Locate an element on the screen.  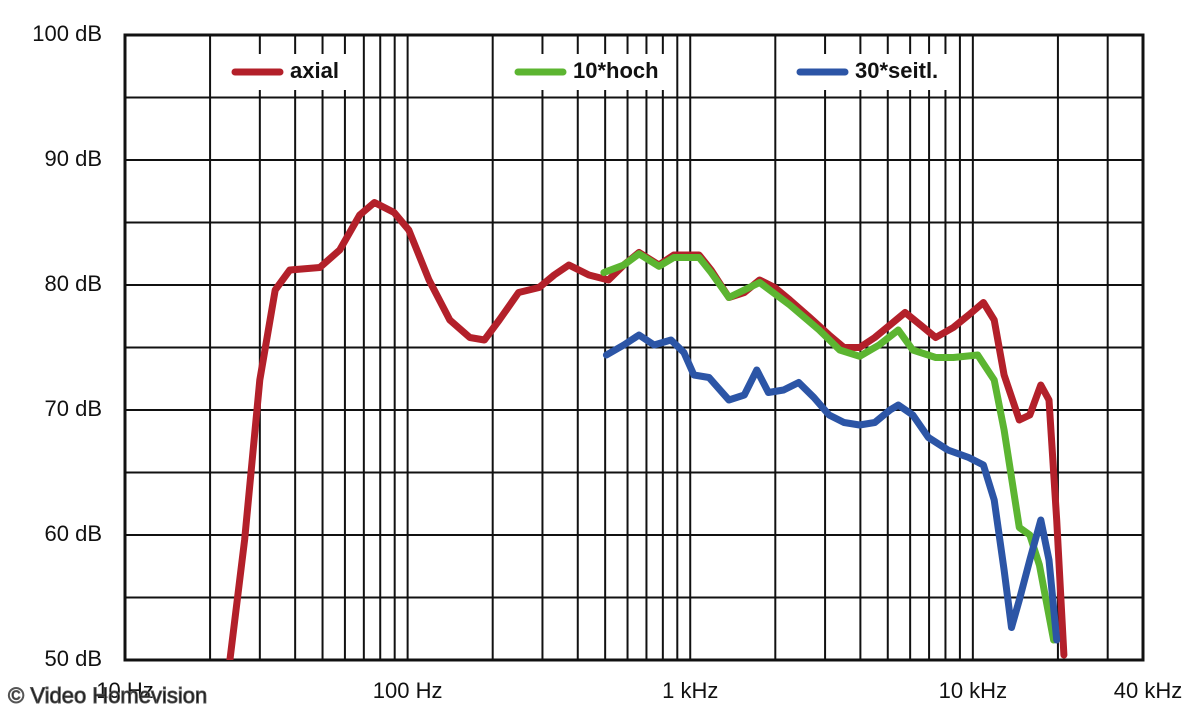
legend-label: axial is located at coordinates (314, 70).